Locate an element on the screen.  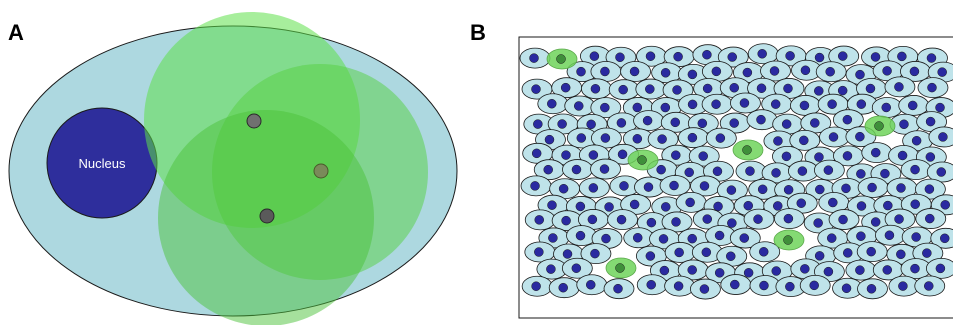
dot-bottom is located at coordinates (267, 216).